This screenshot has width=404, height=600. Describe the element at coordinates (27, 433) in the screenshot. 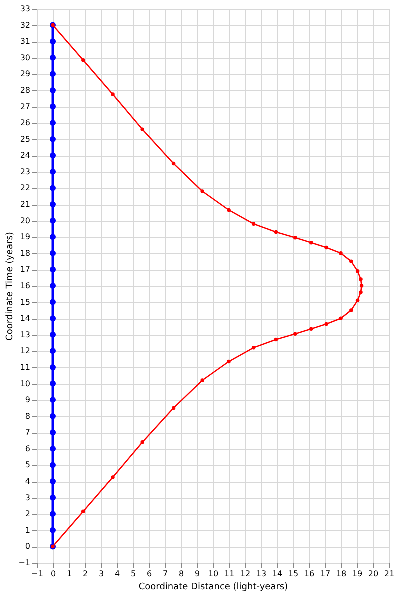

I see `y-tick-label: 7` at that location.